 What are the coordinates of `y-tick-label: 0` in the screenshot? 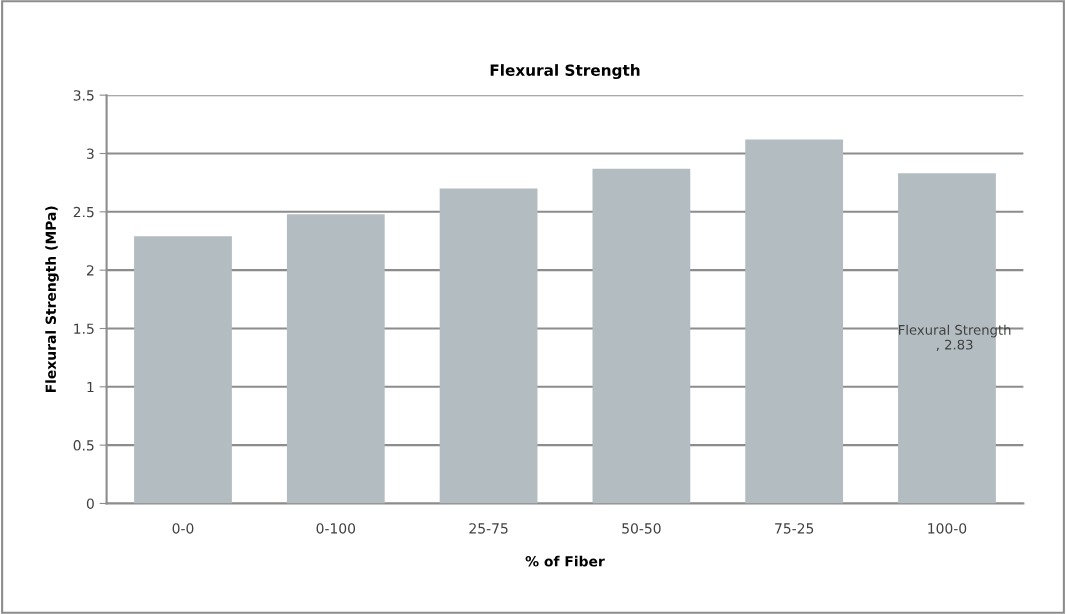 It's located at (90, 503).